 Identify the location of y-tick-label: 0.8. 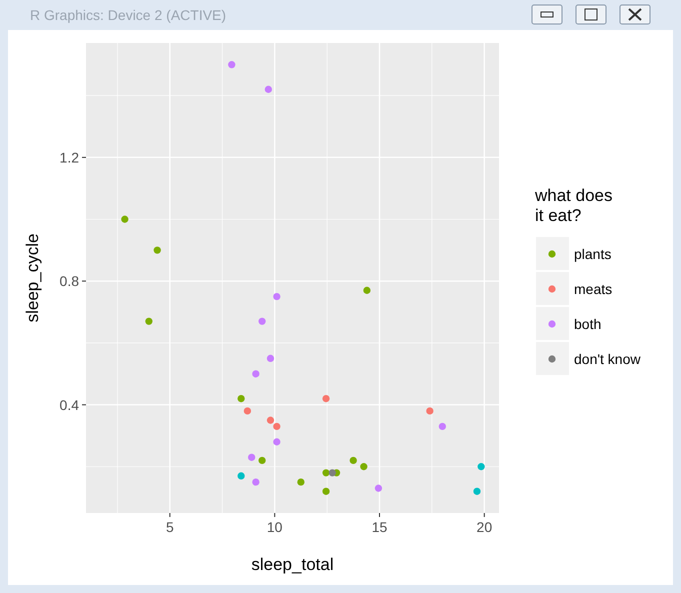
(70, 281).